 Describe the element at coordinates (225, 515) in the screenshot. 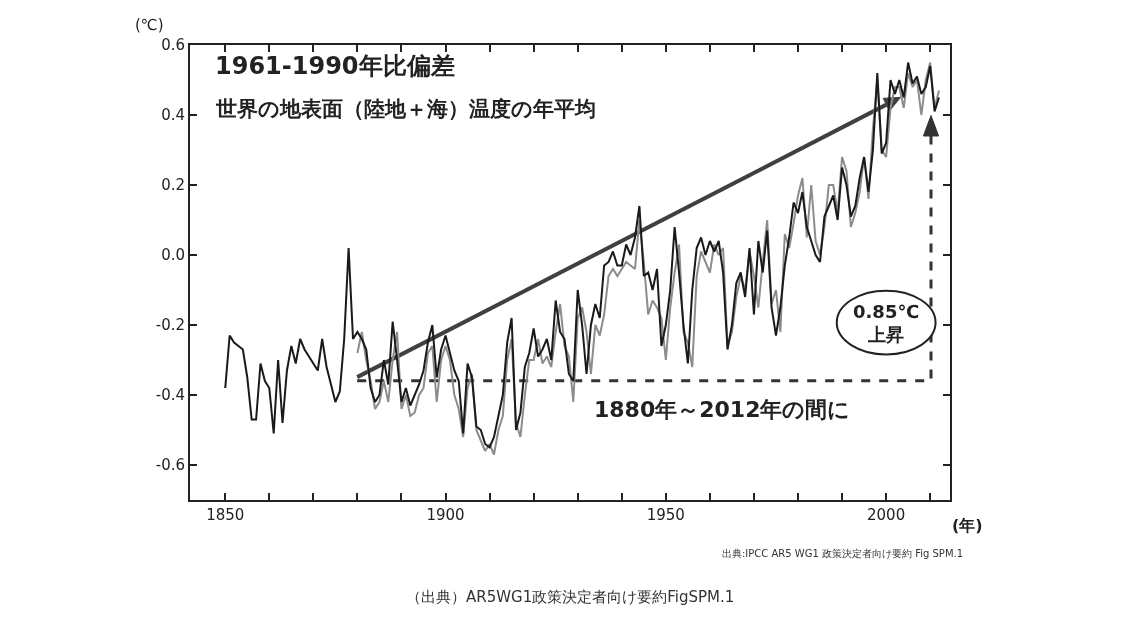

I see `x-tick-label: 1850` at that location.